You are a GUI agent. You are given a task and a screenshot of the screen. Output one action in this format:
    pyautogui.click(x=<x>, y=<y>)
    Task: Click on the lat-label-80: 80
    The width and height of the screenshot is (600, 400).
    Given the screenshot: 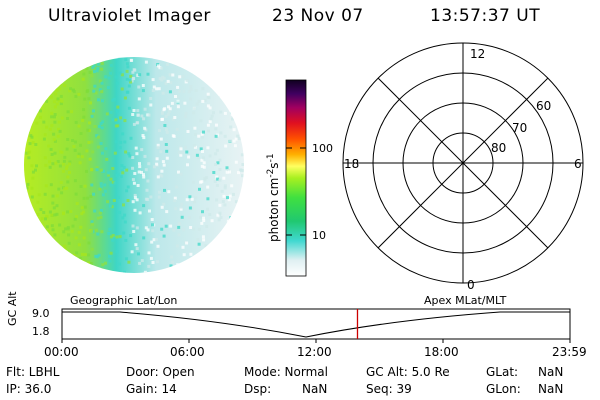 What is the action you would take?
    pyautogui.click(x=498, y=148)
    